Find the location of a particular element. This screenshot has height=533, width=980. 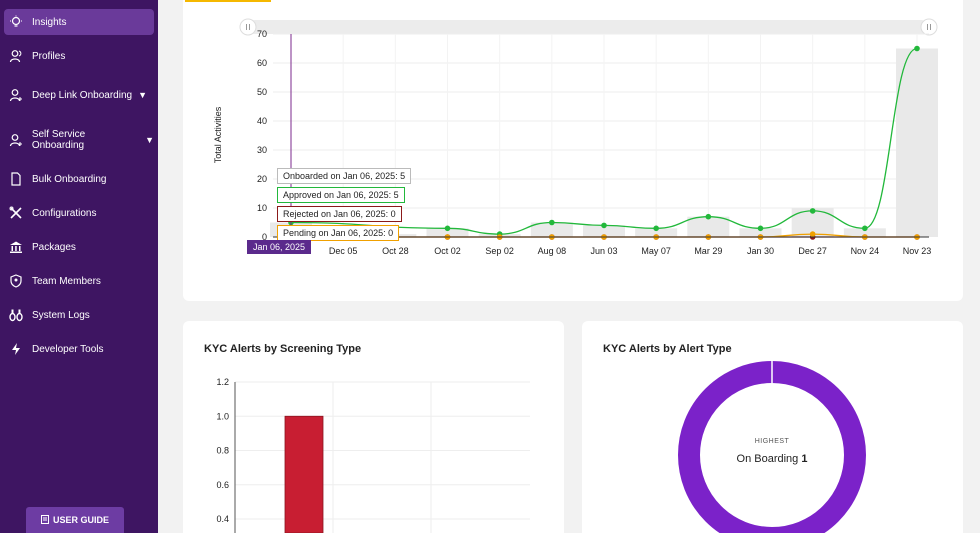

x-tick-label: May 07 is located at coordinates (656, 251).